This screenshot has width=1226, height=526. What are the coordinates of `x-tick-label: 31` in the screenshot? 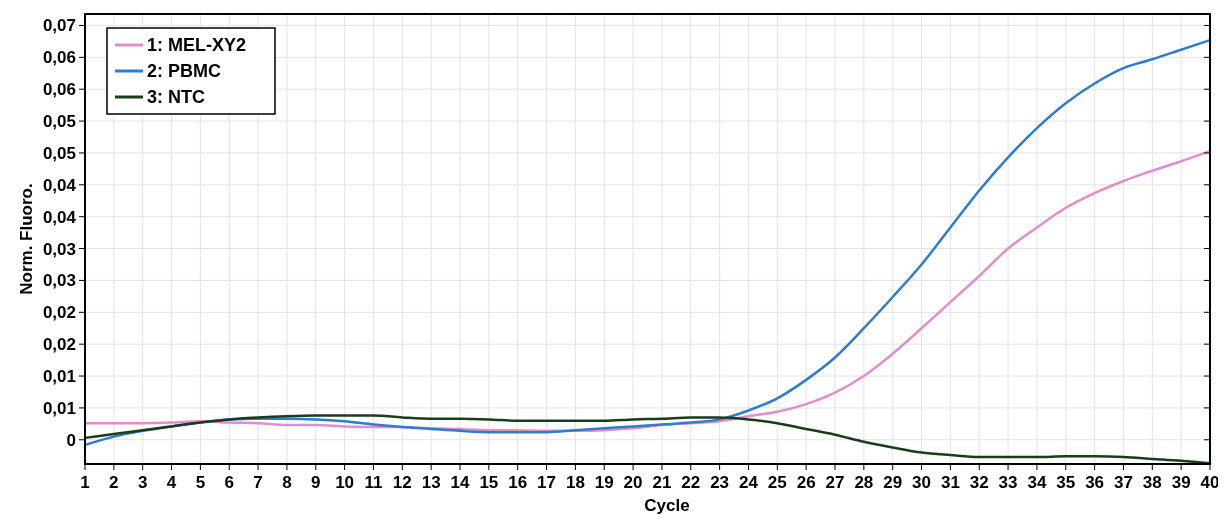 It's located at (950, 482).